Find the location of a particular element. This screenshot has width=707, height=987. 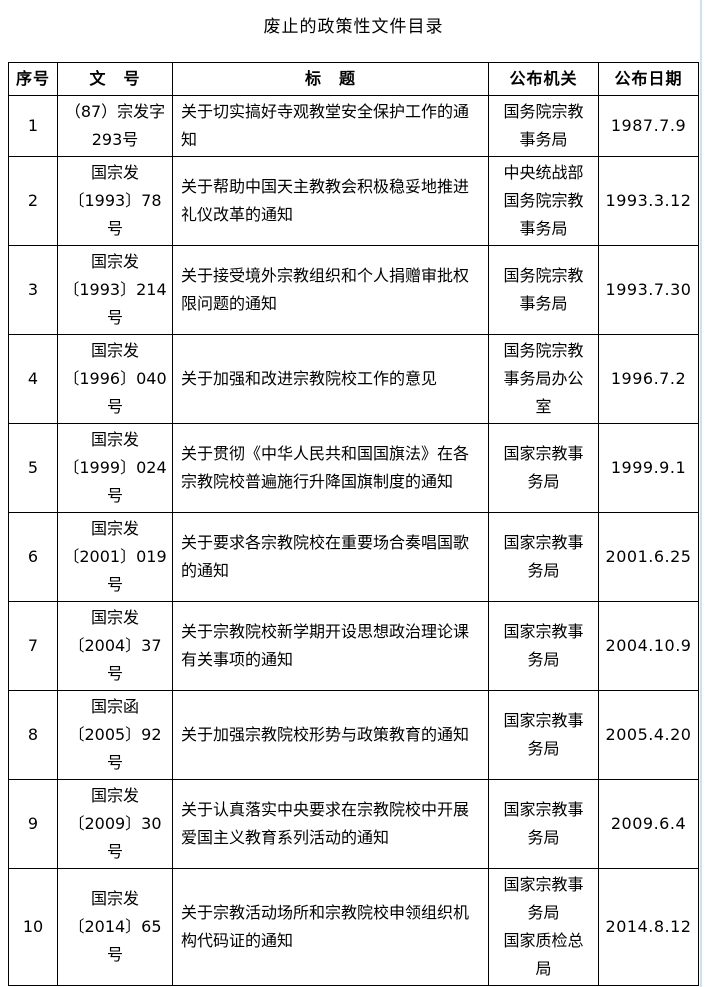

serial-number-cell: 4 is located at coordinates (33, 379).